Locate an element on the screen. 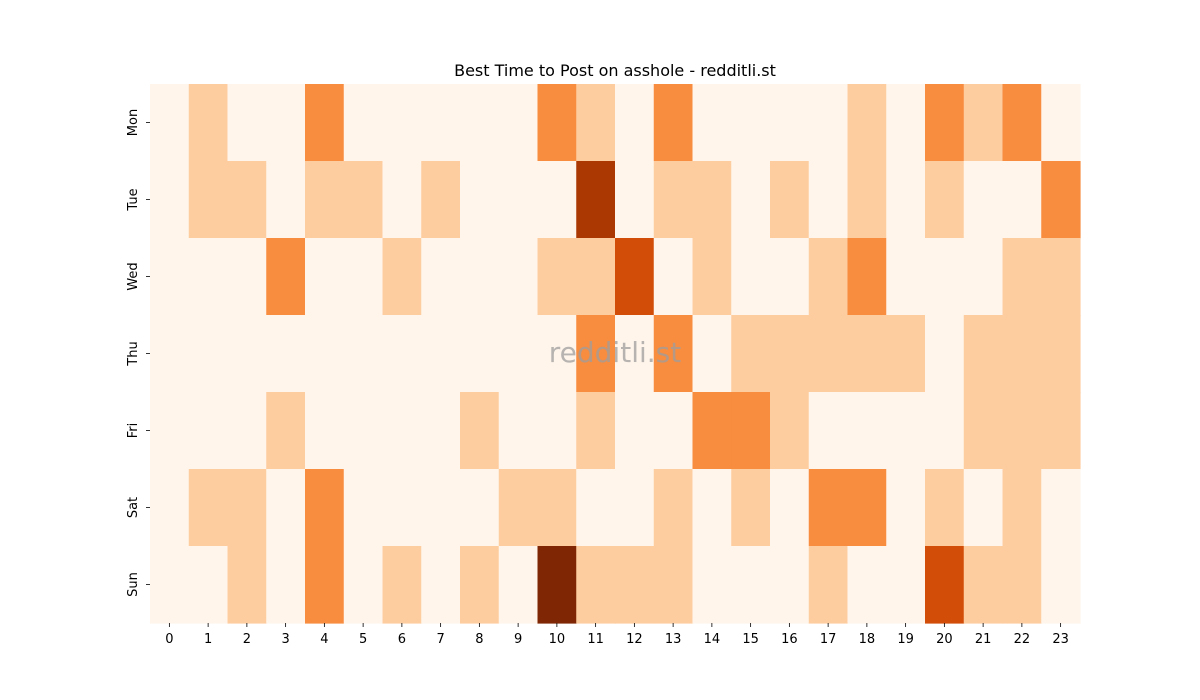 The height and width of the screenshot is (700, 1200). x-tick-label: 14 is located at coordinates (712, 639).